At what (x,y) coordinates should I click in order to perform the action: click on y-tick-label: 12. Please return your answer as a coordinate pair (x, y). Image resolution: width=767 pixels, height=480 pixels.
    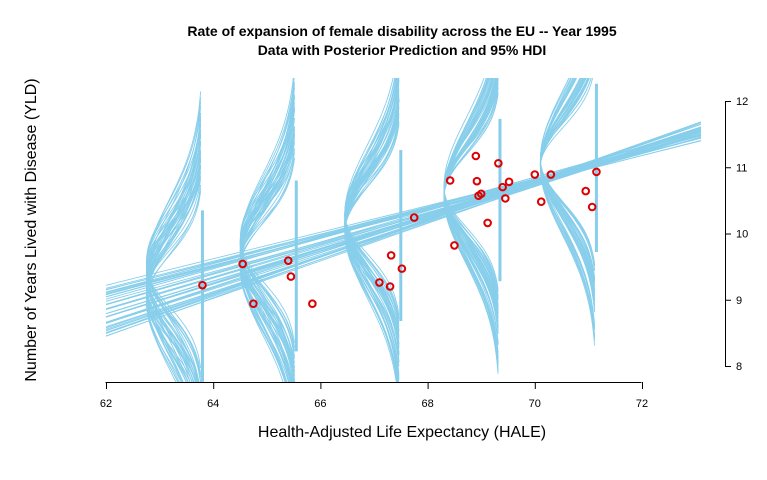
    Looking at the image, I should click on (742, 102).